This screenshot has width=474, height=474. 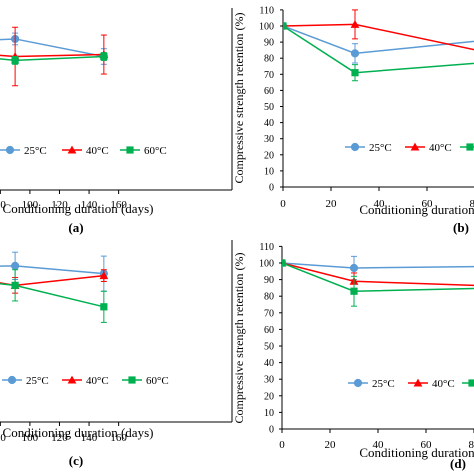 What do you see at coordinates (269, 413) in the screenshot?
I see `y-tick-label: 10` at bounding box center [269, 413].